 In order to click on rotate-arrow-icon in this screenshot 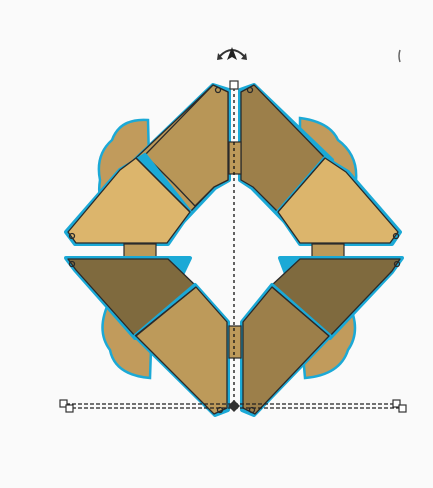, I will do `click(232, 53)`.